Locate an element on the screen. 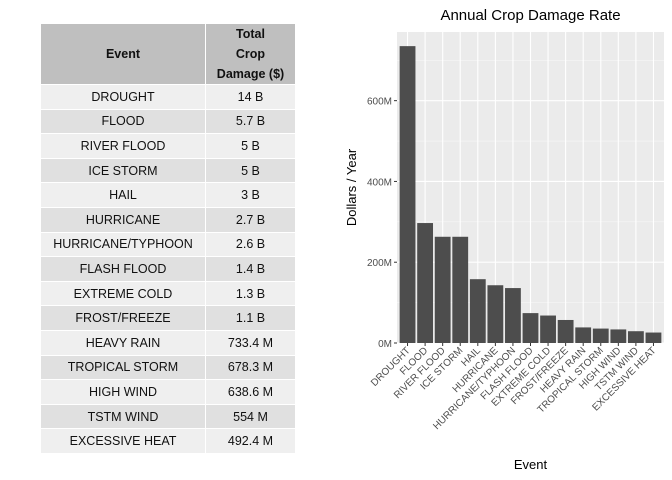  table-cell-event: RIVER FLOOD is located at coordinates (123, 146).